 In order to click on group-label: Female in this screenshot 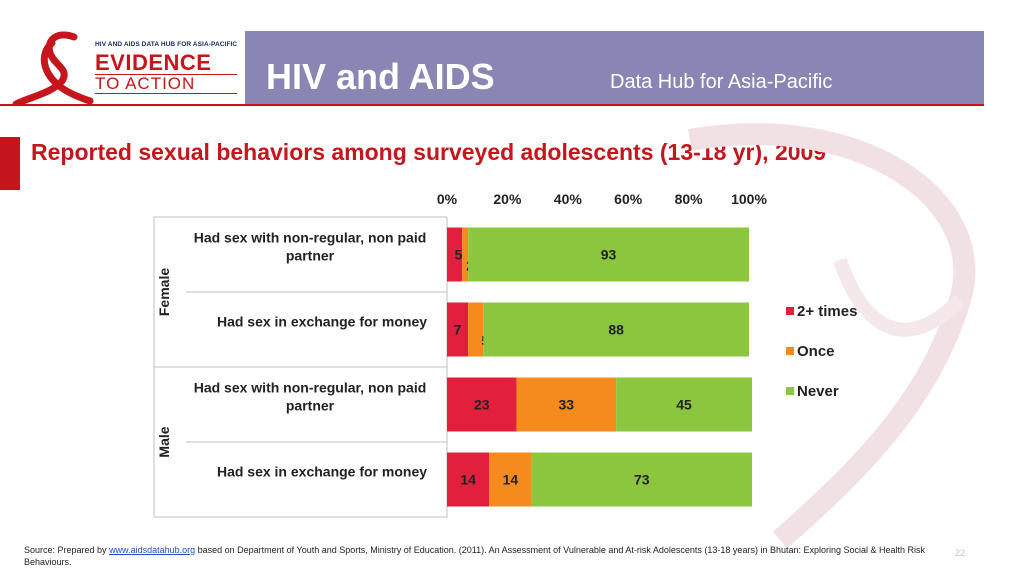, I will do `click(164, 292)`.